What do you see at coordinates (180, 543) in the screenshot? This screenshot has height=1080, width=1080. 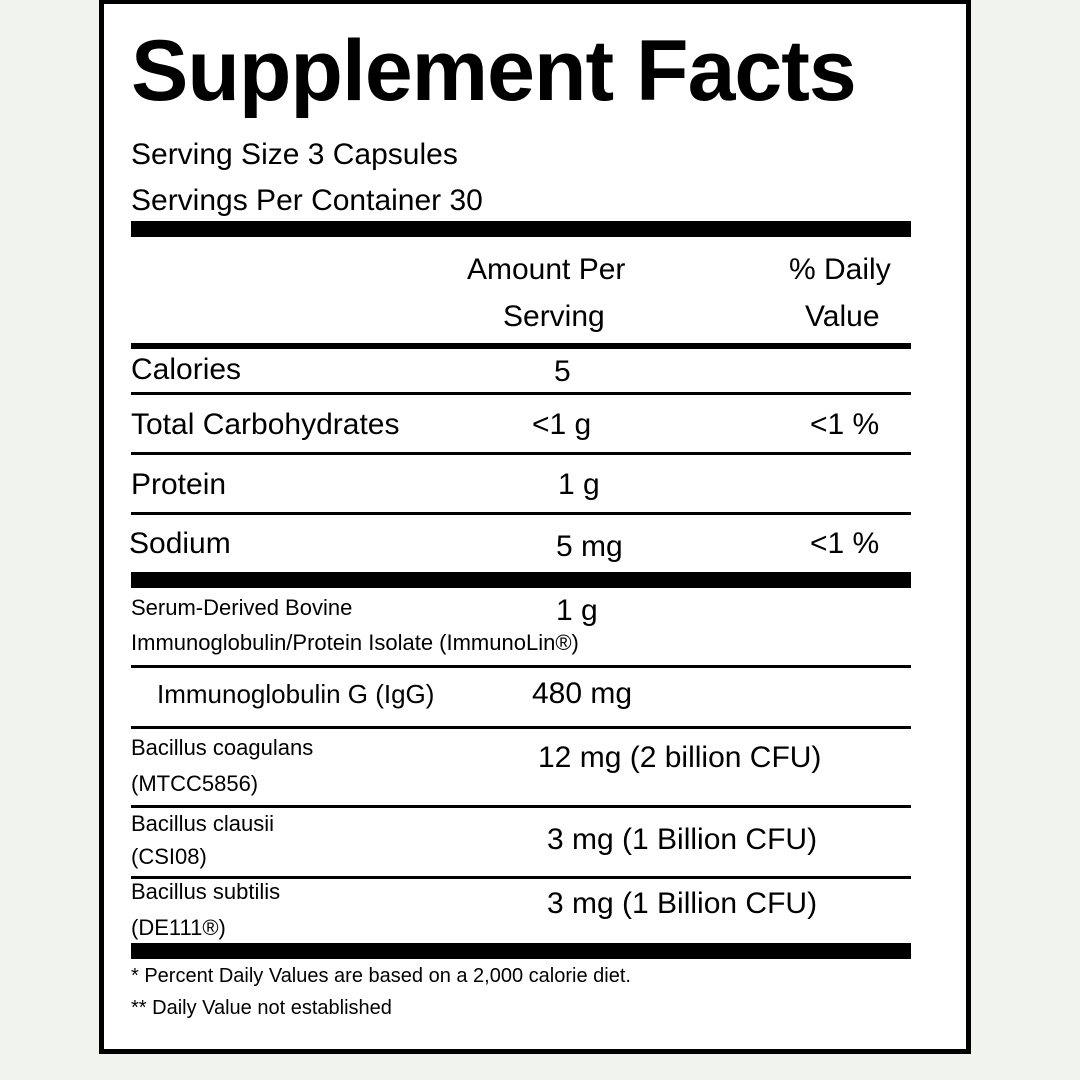 I see `nutrient-name: Sodium` at bounding box center [180, 543].